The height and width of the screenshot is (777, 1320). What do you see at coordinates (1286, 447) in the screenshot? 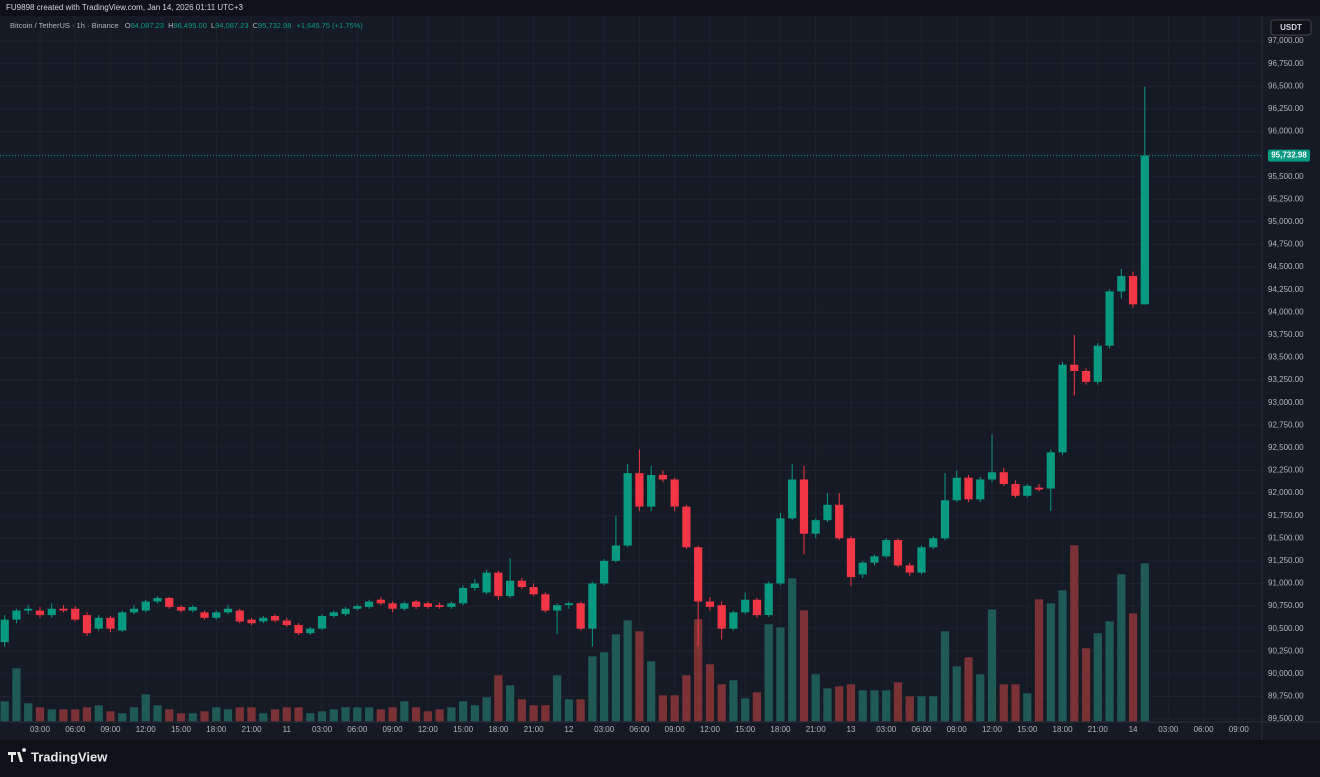
I see `y-tick-label: 92,500.00` at bounding box center [1286, 447].